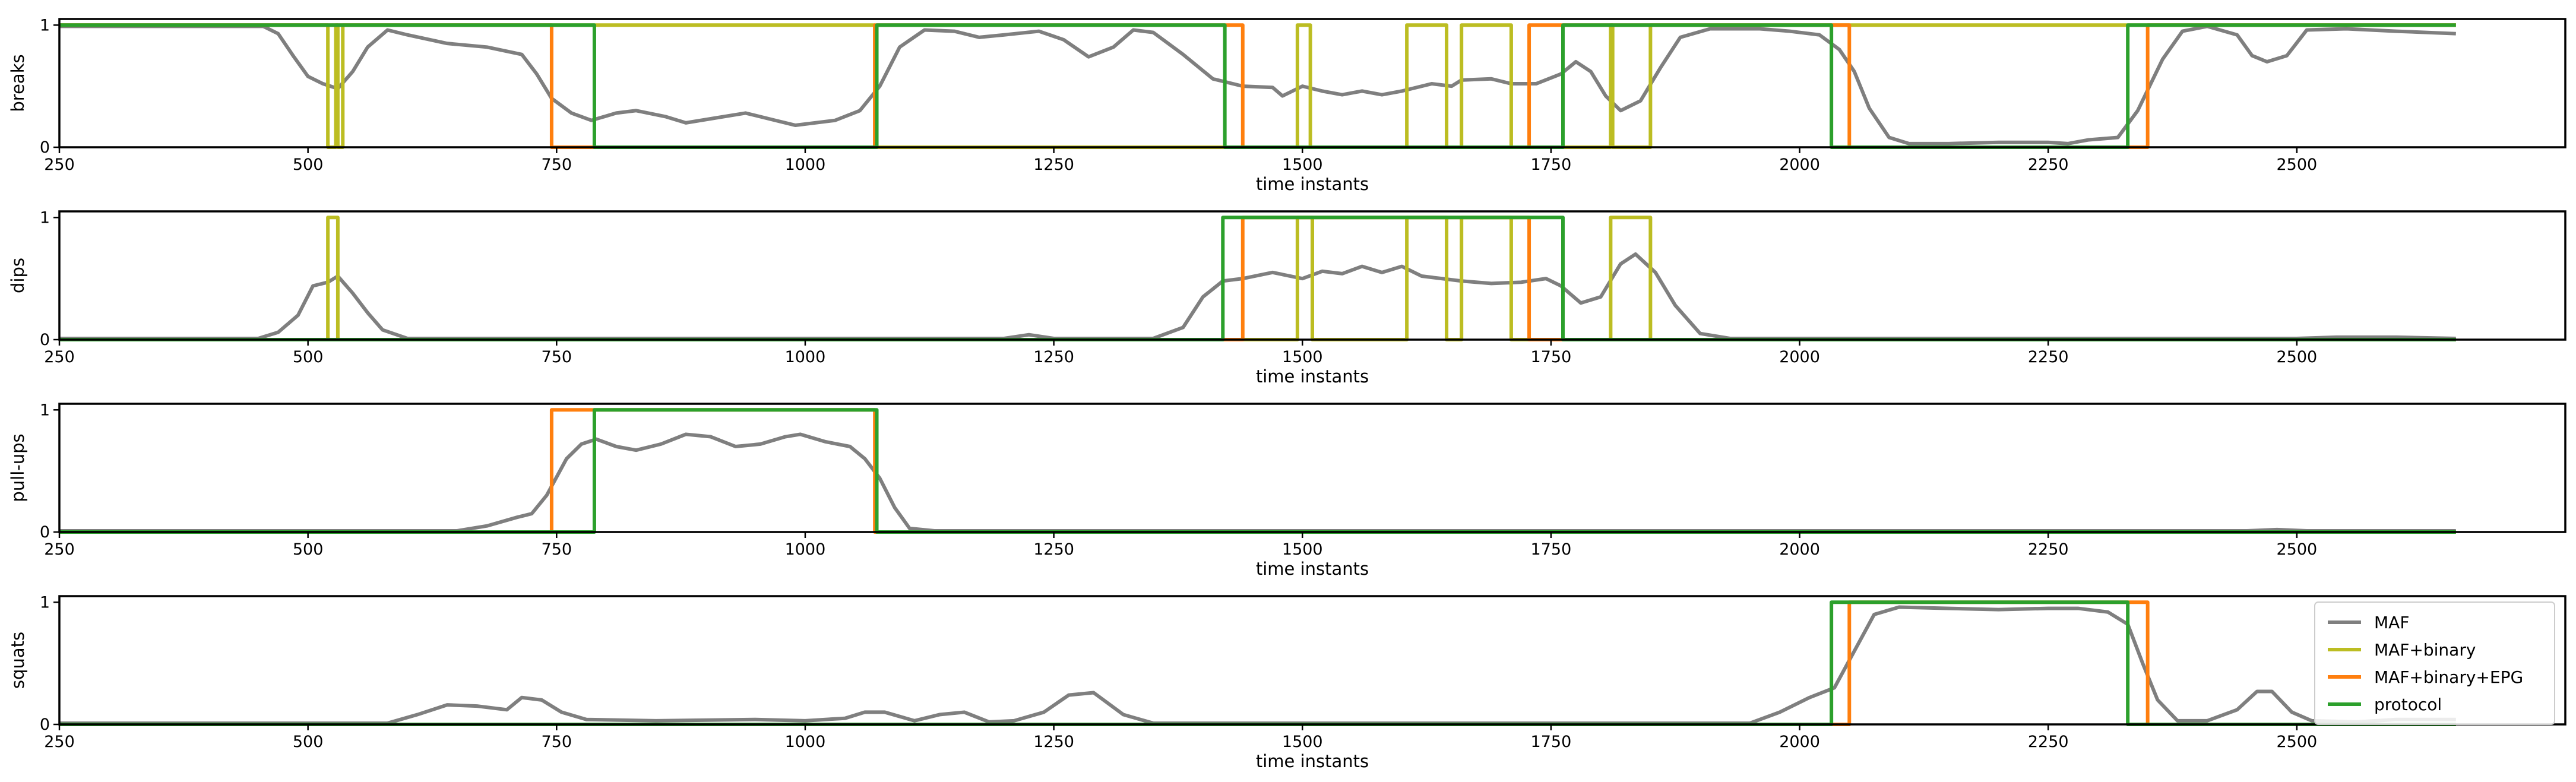 Image resolution: width=2576 pixels, height=782 pixels. I want to click on legend-box, so click(2434, 663).